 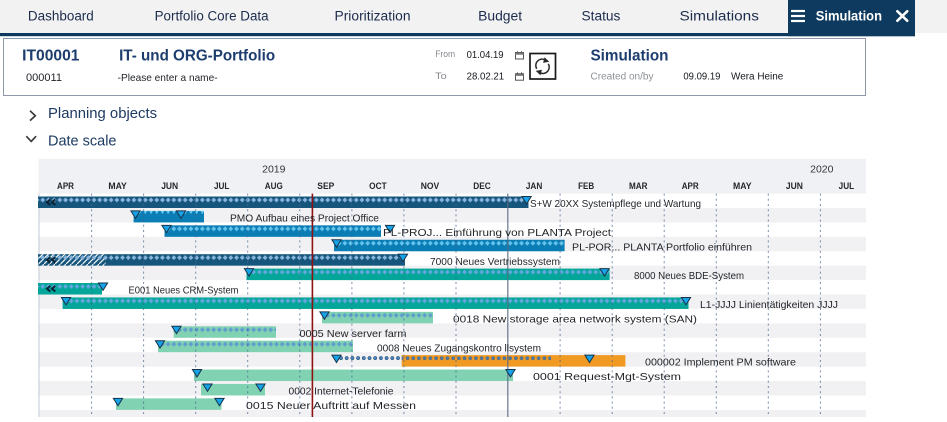 I want to click on svg-text: 000002 Implement PM software, so click(x=720, y=363).